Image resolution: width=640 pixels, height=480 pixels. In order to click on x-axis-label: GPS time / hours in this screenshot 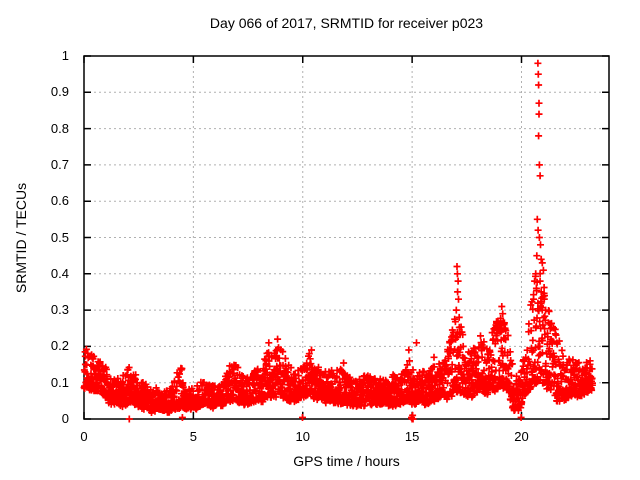, I will do `click(346, 461)`.